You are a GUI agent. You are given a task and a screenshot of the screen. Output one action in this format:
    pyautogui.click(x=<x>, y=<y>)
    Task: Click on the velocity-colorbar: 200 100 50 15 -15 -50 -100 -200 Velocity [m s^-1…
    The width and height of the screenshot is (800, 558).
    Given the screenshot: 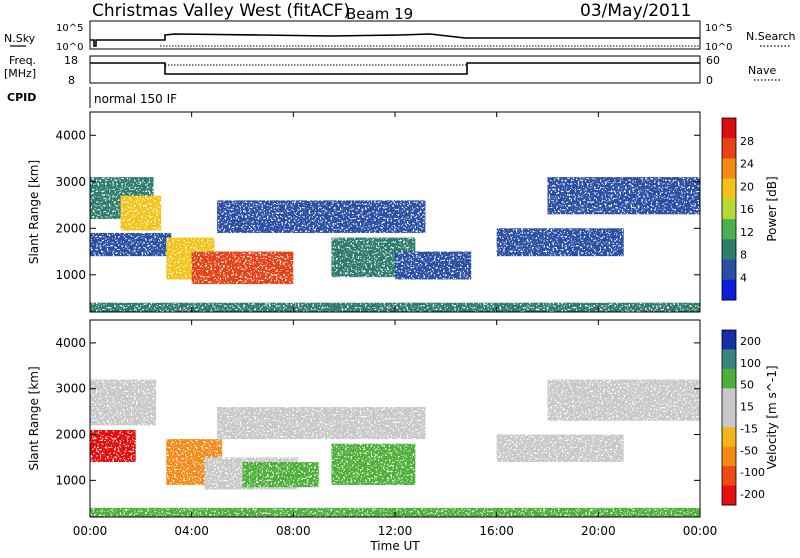 What is the action you would take?
    pyautogui.click(x=750, y=417)
    